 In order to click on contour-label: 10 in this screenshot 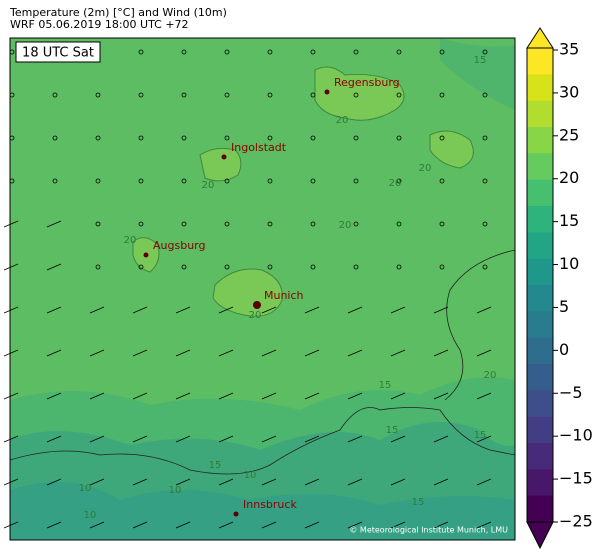, I will do `click(90, 515)`.